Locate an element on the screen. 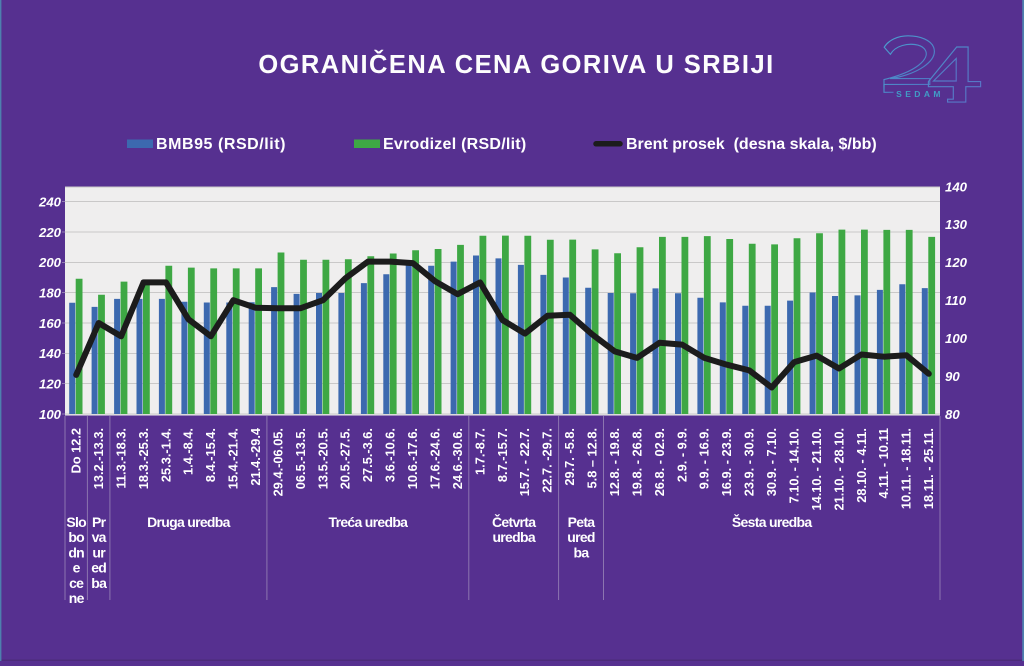 This screenshot has height=666, width=1024. svg-text: 1.4.-8.4. is located at coordinates (188, 451).